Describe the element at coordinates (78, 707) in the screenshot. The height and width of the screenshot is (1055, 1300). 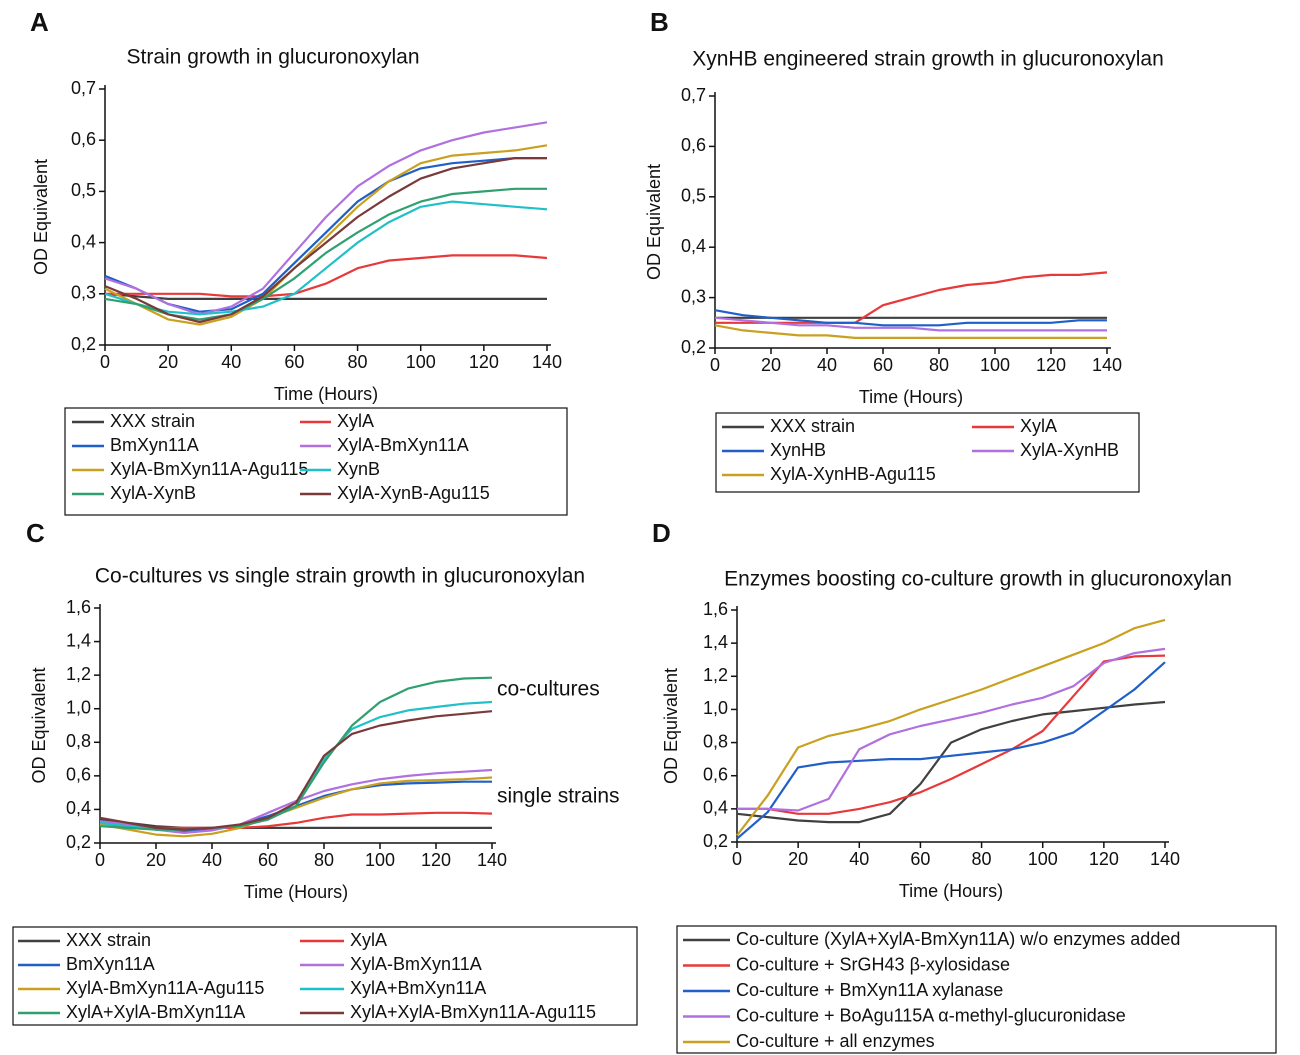
I see `y-tick-label: 1,0` at that location.